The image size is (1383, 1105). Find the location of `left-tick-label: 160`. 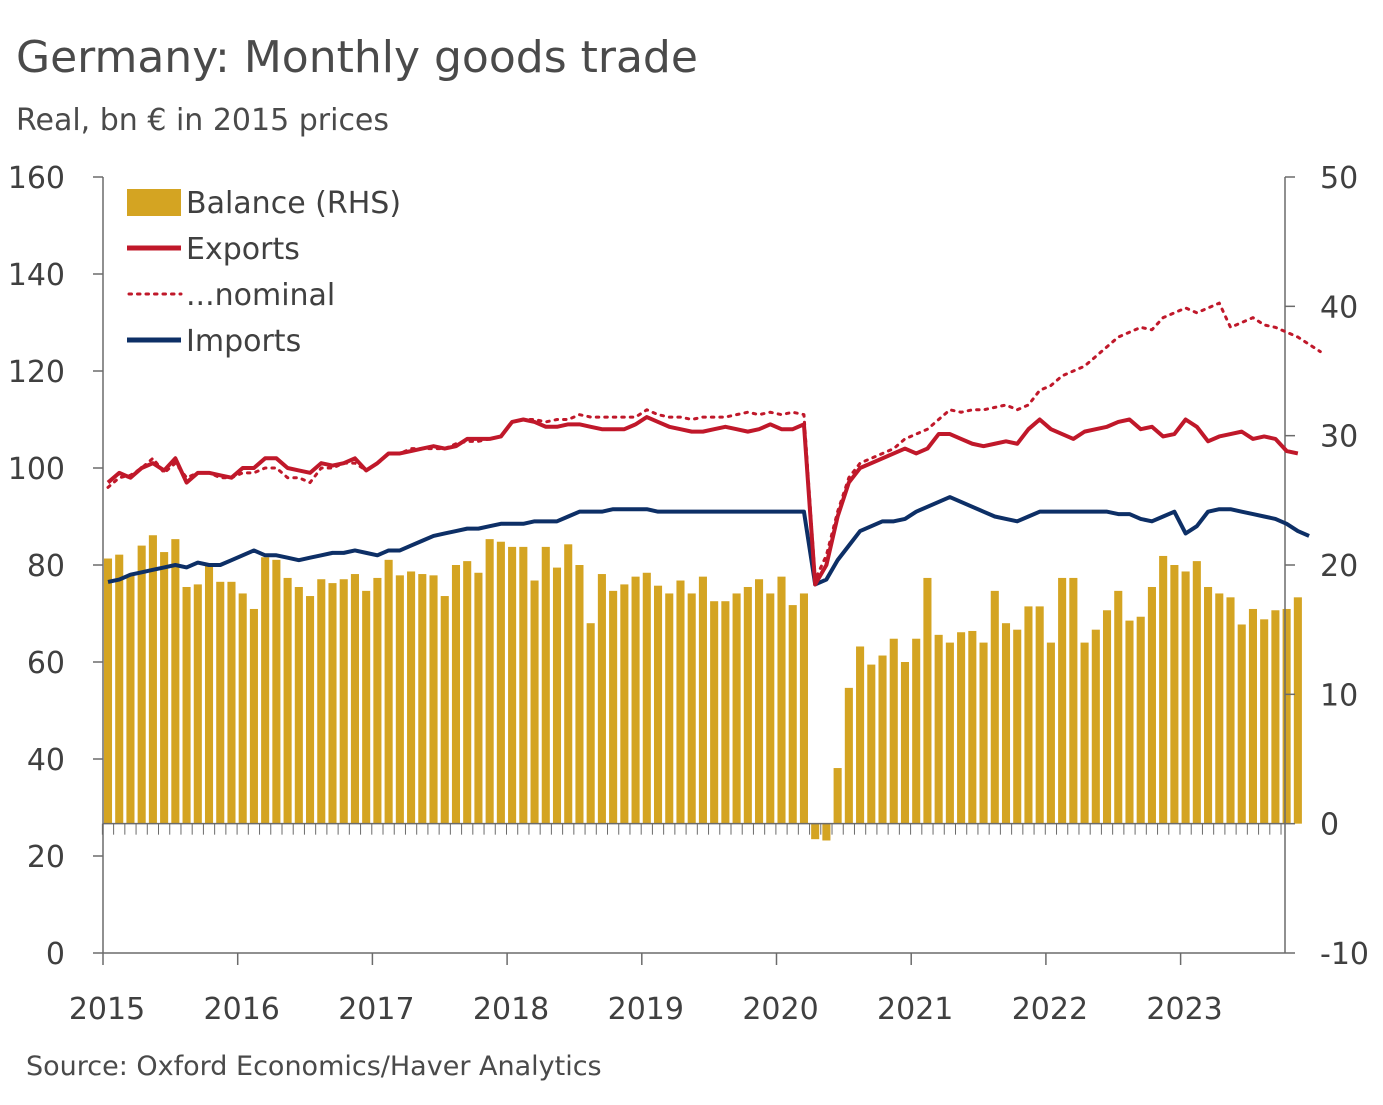

left-tick-label: 160 is located at coordinates (36, 178).